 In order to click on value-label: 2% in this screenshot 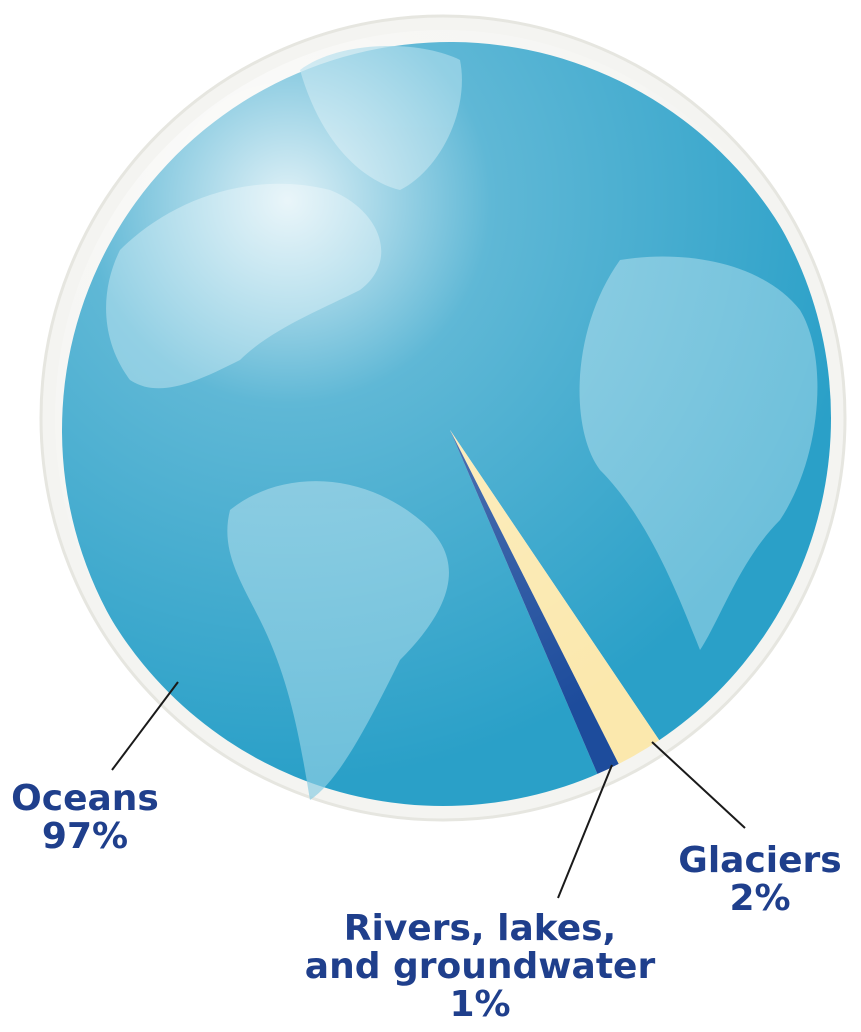, I will do `click(760, 898)`.